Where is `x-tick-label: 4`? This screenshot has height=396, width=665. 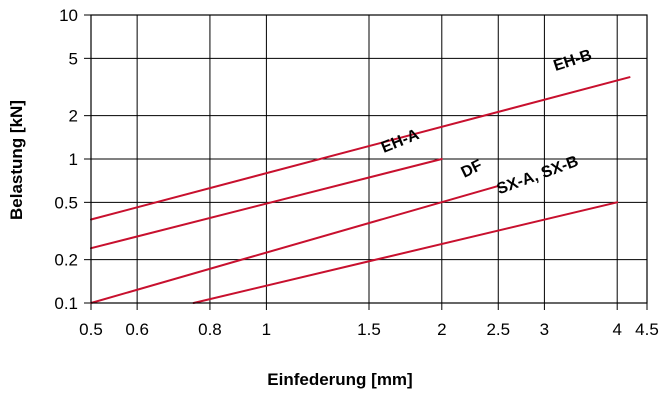 x-tick-label: 4 is located at coordinates (616, 329).